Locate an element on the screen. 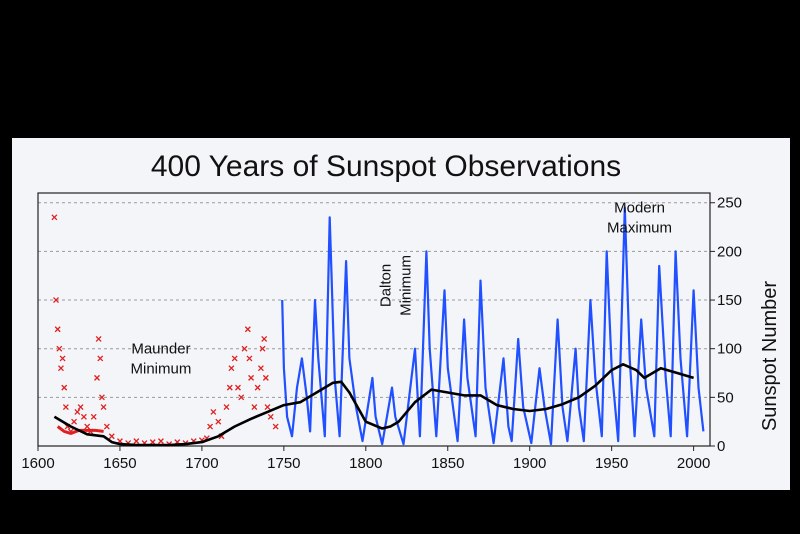  x-tick-label-1850: 1850 is located at coordinates (447, 463).